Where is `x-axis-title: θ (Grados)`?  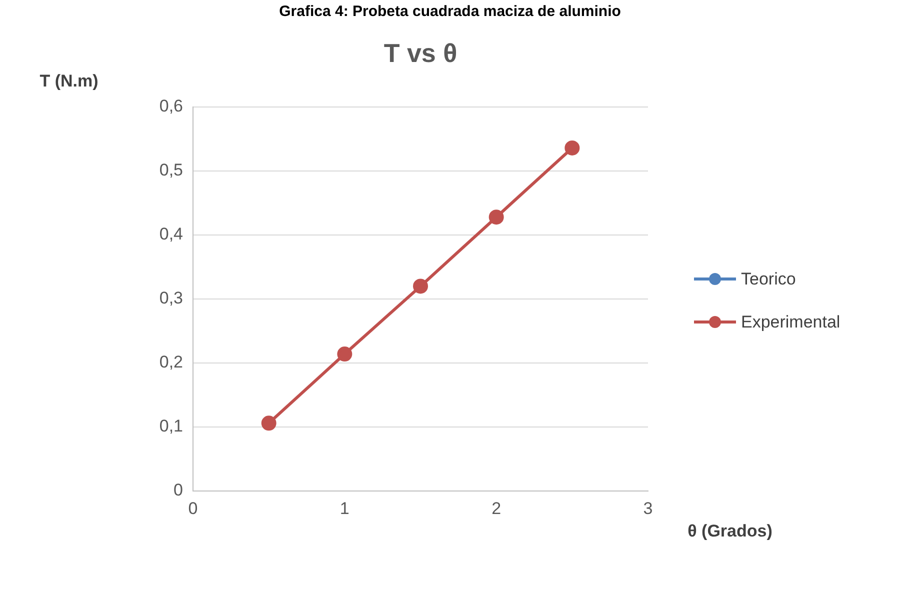 x-axis-title: θ (Grados) is located at coordinates (730, 531).